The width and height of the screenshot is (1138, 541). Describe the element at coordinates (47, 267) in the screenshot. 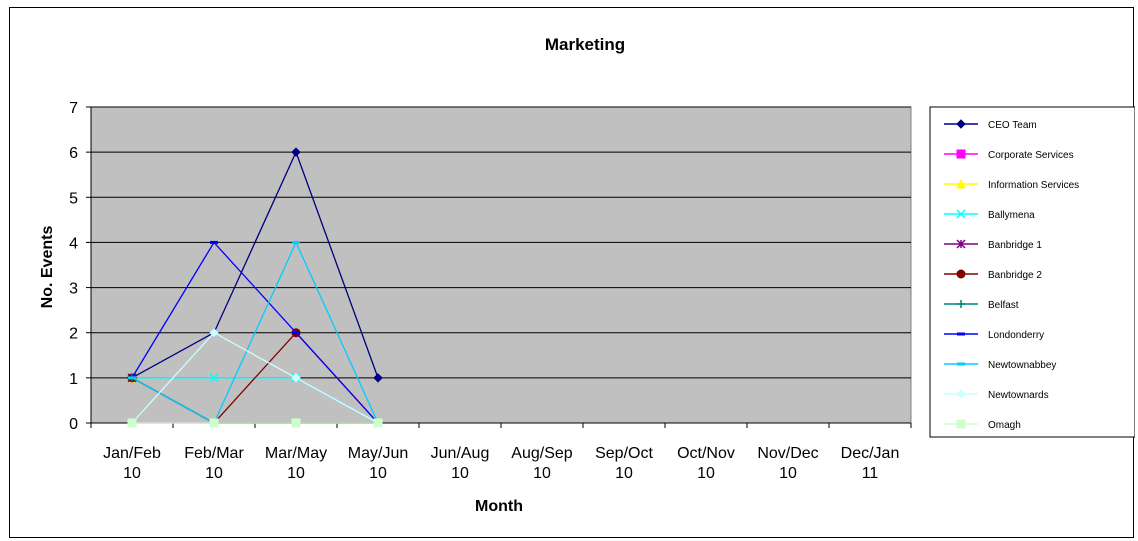

I see `y-axis-title: No. Events` at that location.